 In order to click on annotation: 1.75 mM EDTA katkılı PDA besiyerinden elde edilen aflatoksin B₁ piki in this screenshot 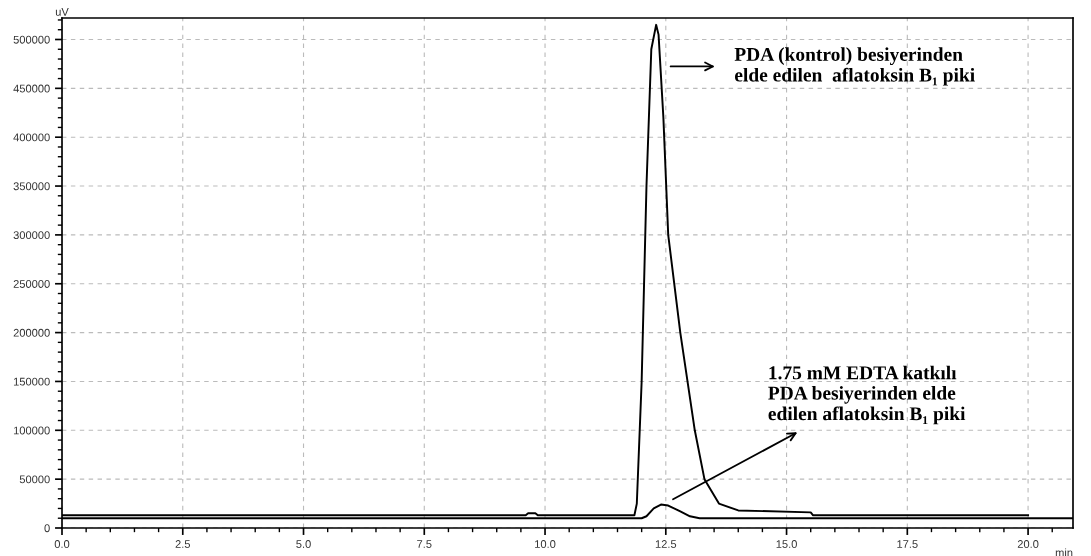, I will do `click(867, 395)`.